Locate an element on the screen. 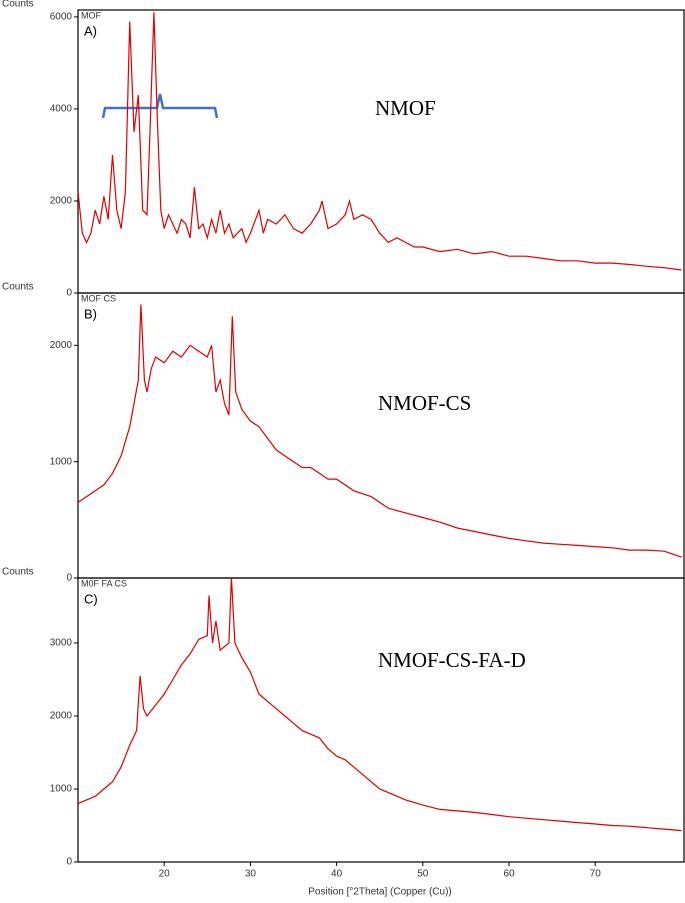 Image resolution: width=685 pixels, height=903 pixels. y-tick-label: 4000 is located at coordinates (61, 109).